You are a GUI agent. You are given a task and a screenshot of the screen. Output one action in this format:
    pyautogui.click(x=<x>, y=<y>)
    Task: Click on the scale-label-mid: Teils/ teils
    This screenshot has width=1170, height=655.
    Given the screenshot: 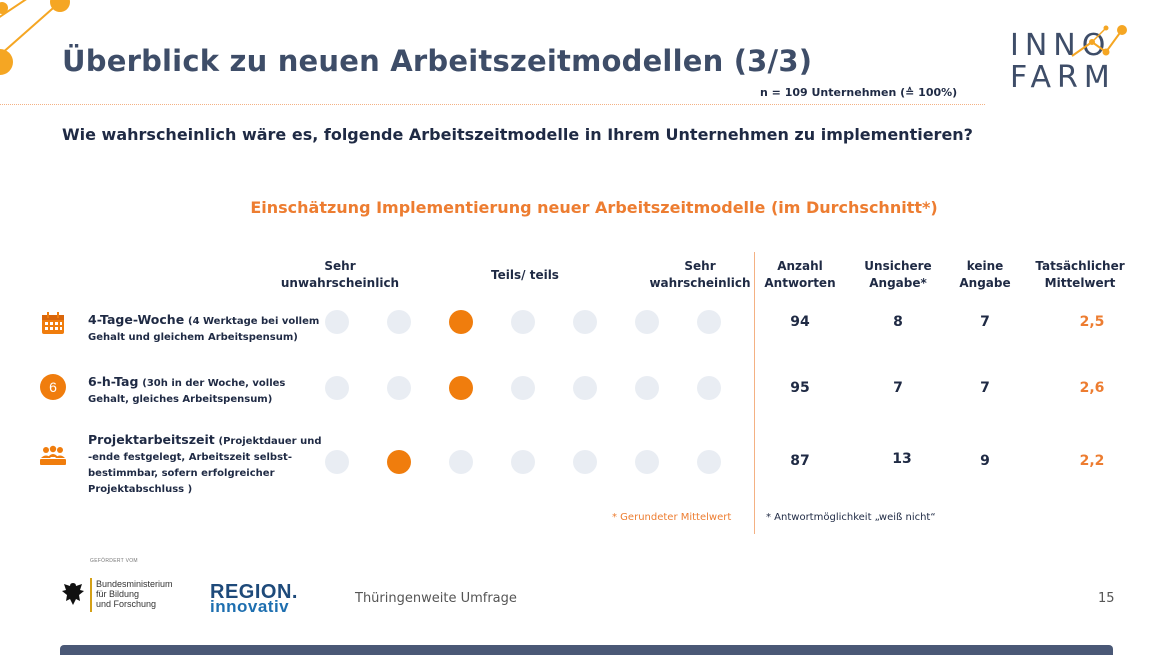 What is the action you would take?
    pyautogui.click(x=525, y=275)
    